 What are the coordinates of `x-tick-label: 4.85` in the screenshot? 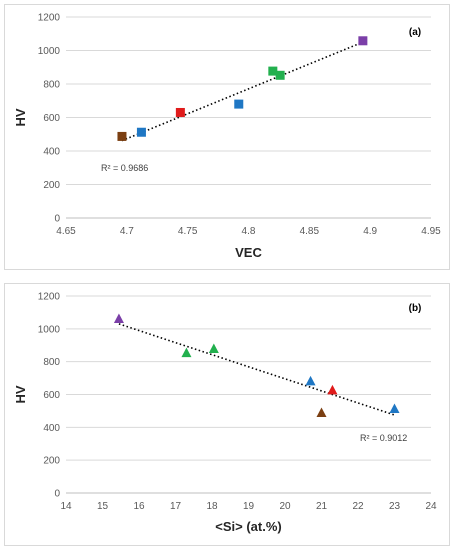 It's located at (310, 231).